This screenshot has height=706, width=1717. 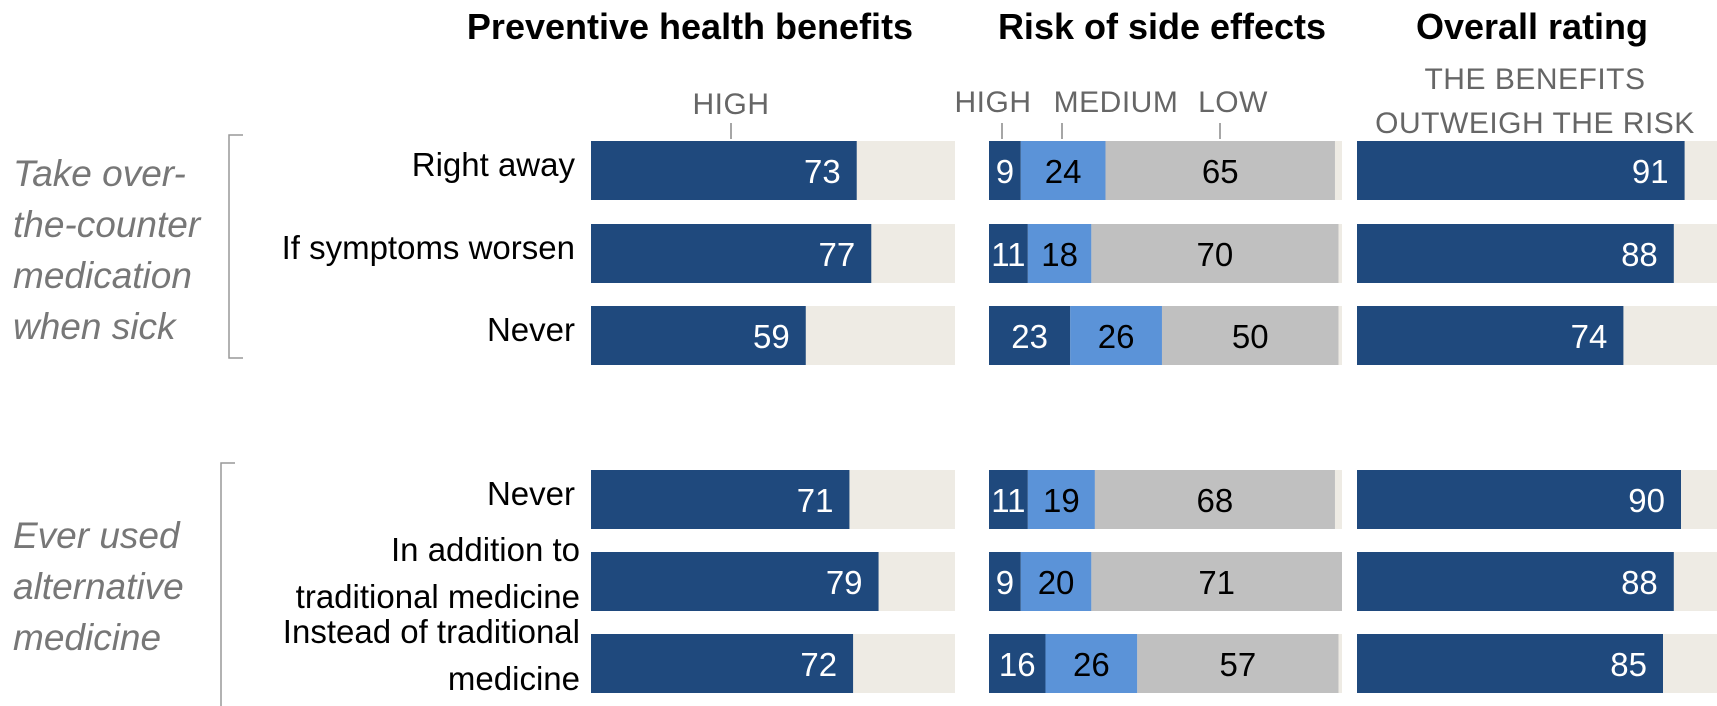 I want to click on bar-p1-s1-r0, so click(x=1005, y=170).